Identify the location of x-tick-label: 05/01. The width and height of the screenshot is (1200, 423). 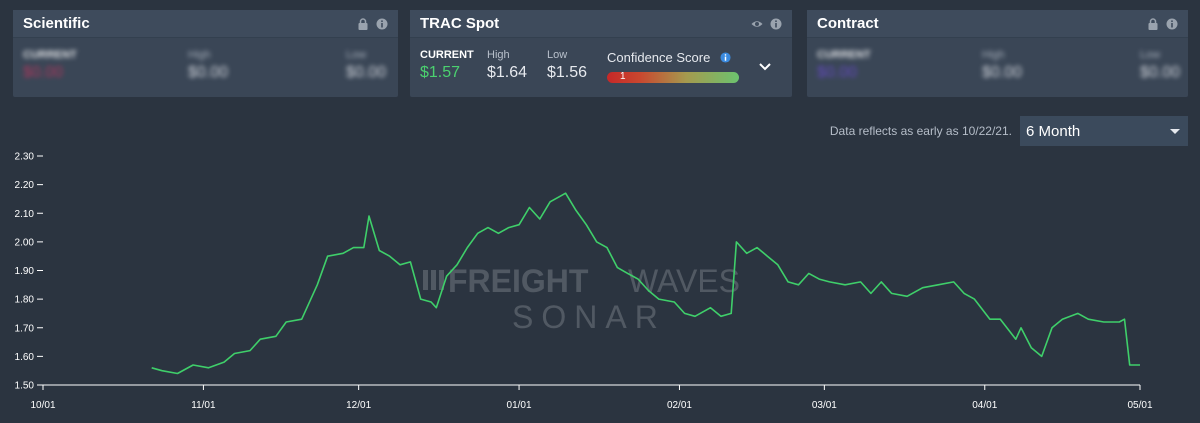
(1139, 405).